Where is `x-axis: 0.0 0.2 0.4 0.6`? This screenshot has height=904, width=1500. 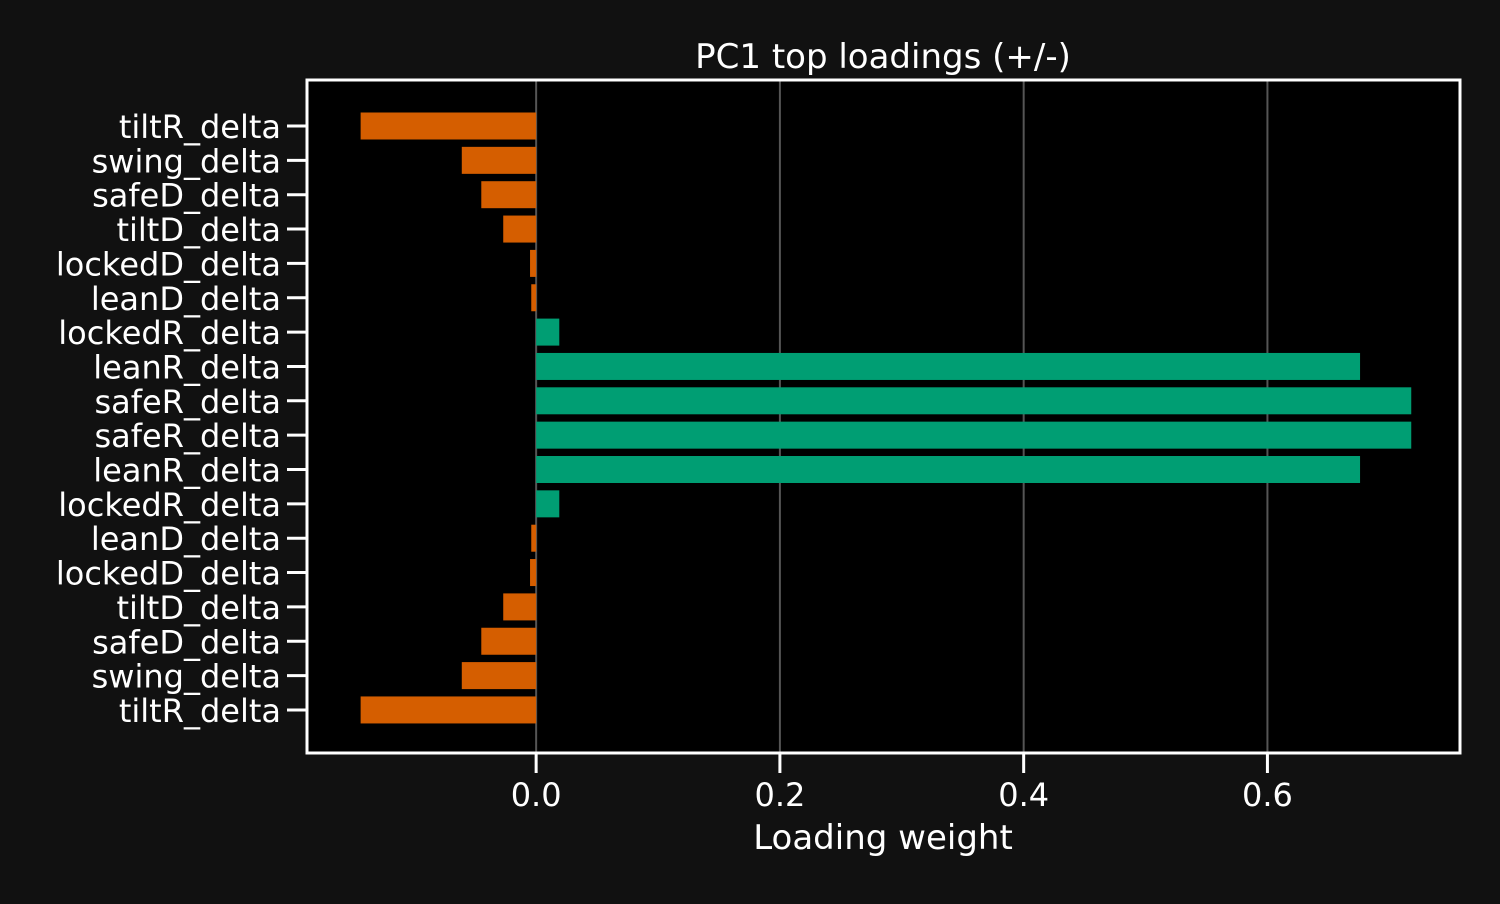 x-axis: 0.0 0.2 0.4 0.6 is located at coordinates (902, 783).